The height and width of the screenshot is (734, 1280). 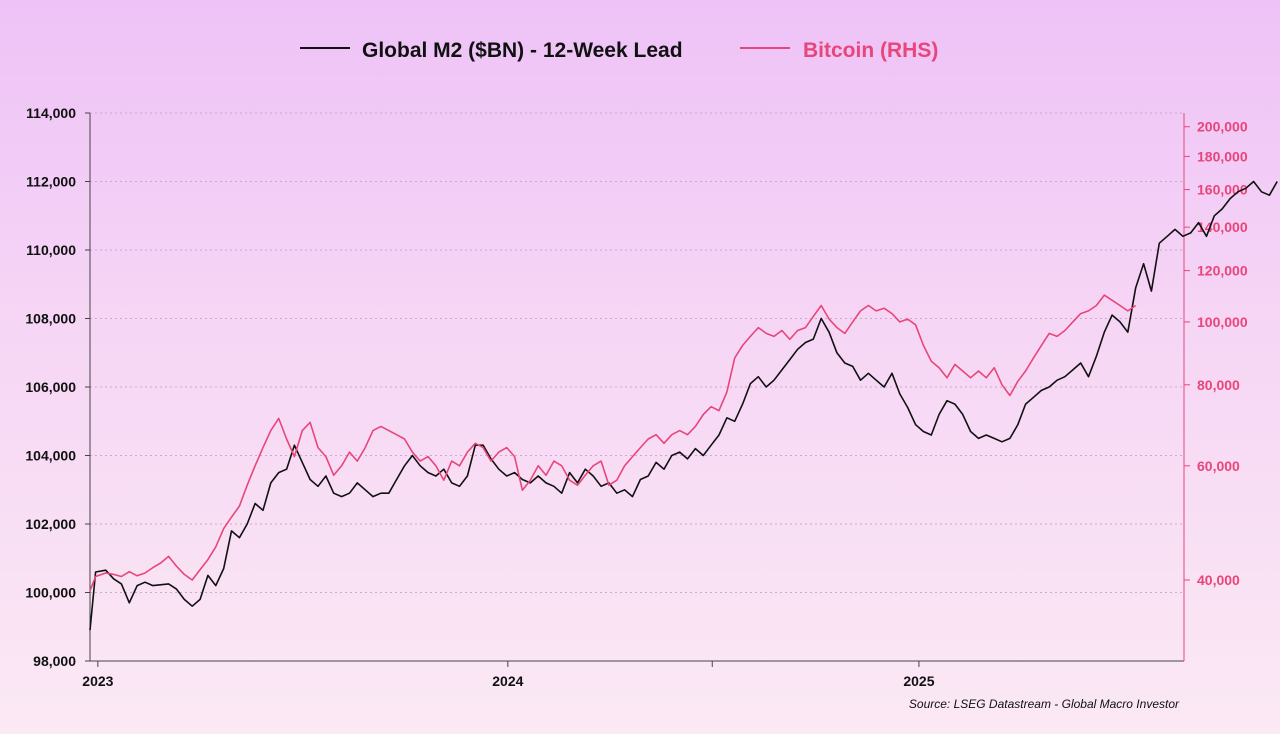 I want to click on legend-label-btc: Bitcoin (RHS), so click(x=870, y=50).